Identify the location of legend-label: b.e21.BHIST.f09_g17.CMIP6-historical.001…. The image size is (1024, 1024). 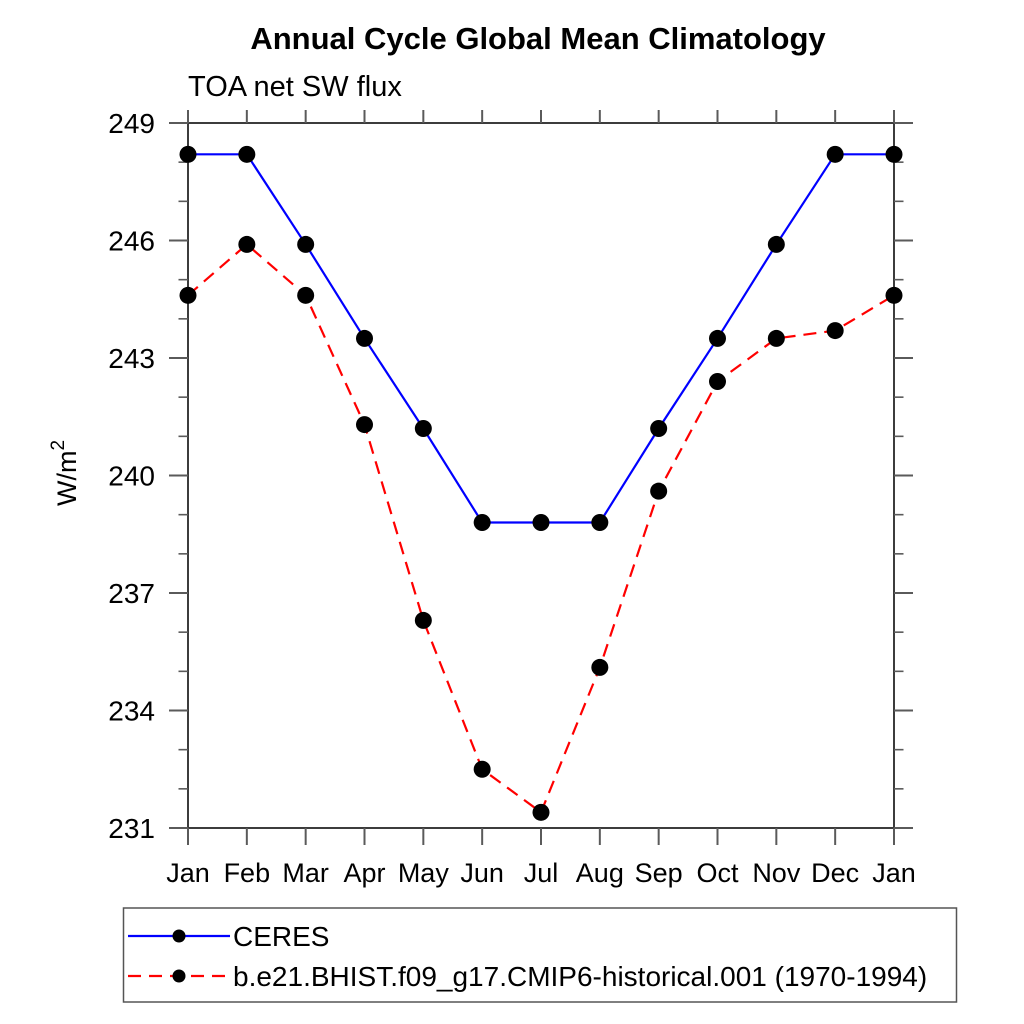
(580, 976).